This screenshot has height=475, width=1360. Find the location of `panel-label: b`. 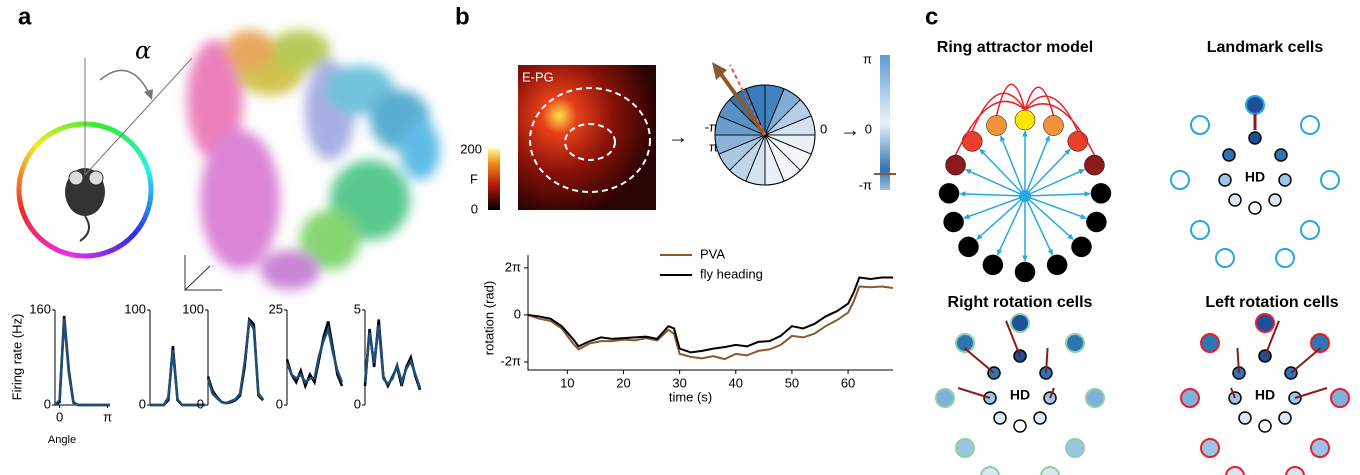

panel-label: b is located at coordinates (462, 16).